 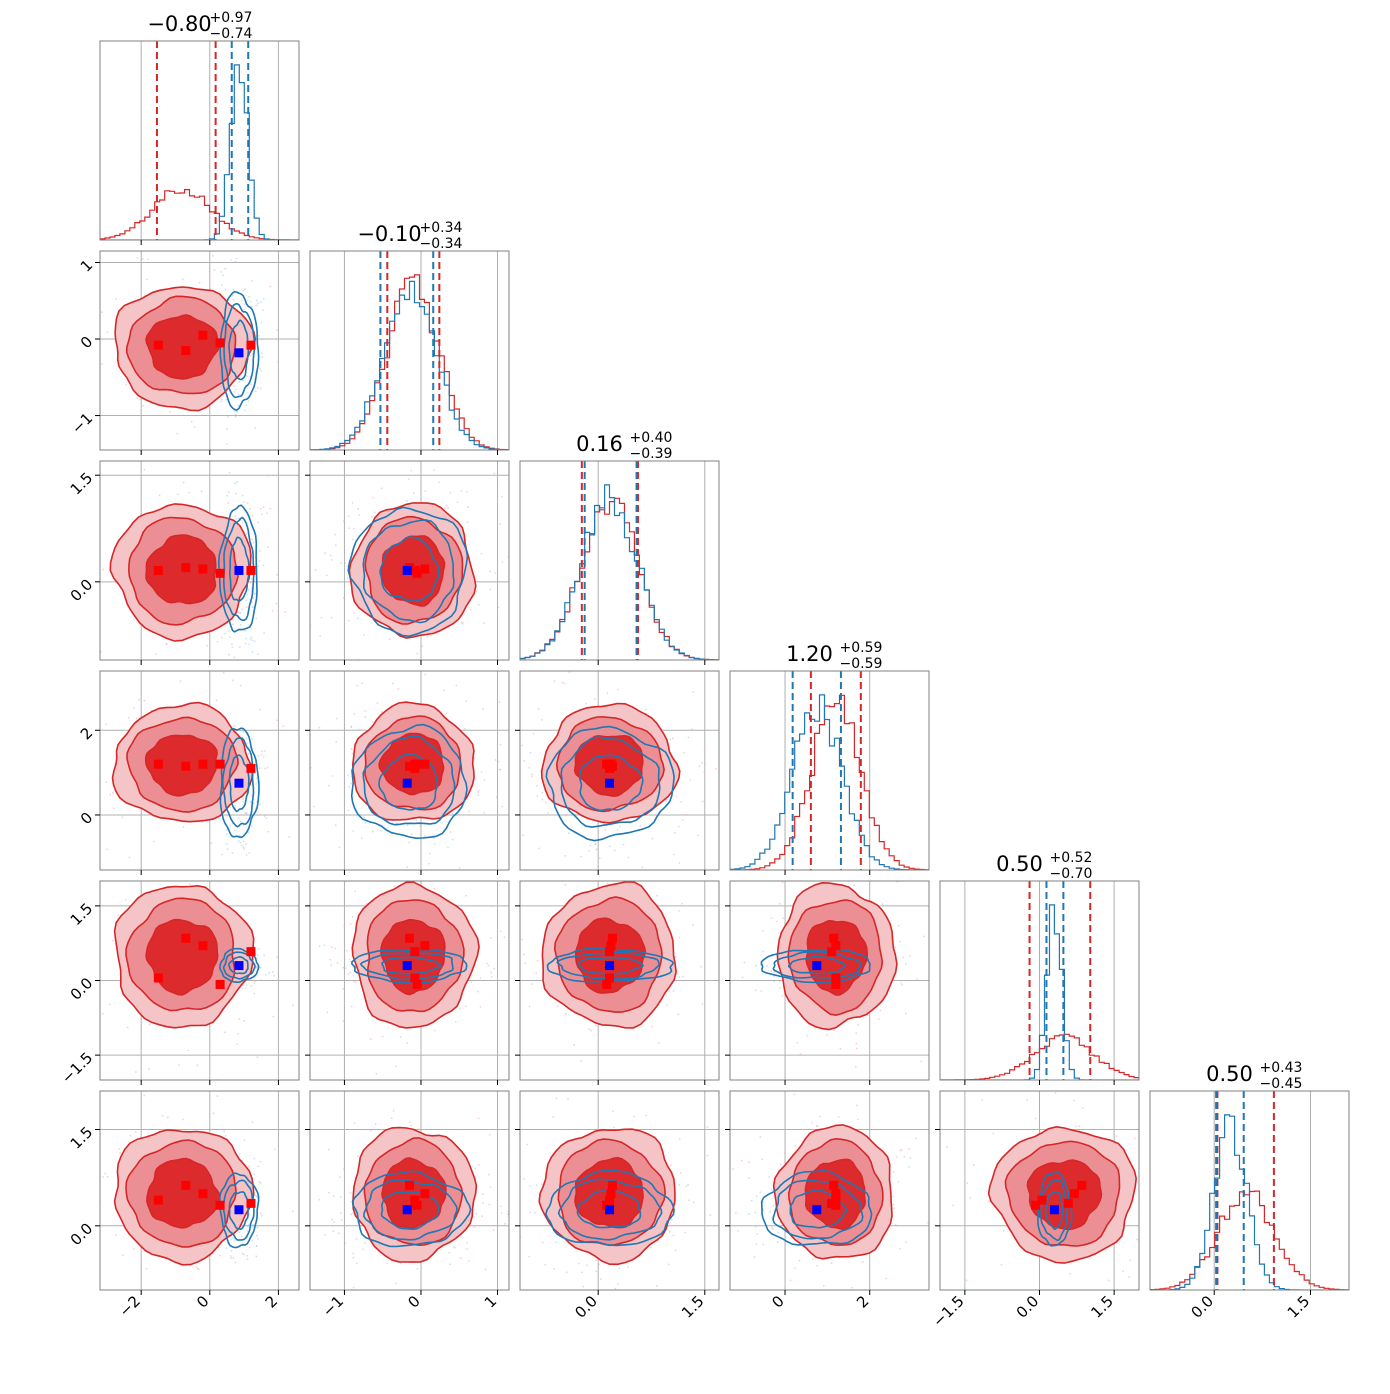 What do you see at coordinates (86, 342) in the screenshot?
I see `y-tick-label: 0` at bounding box center [86, 342].